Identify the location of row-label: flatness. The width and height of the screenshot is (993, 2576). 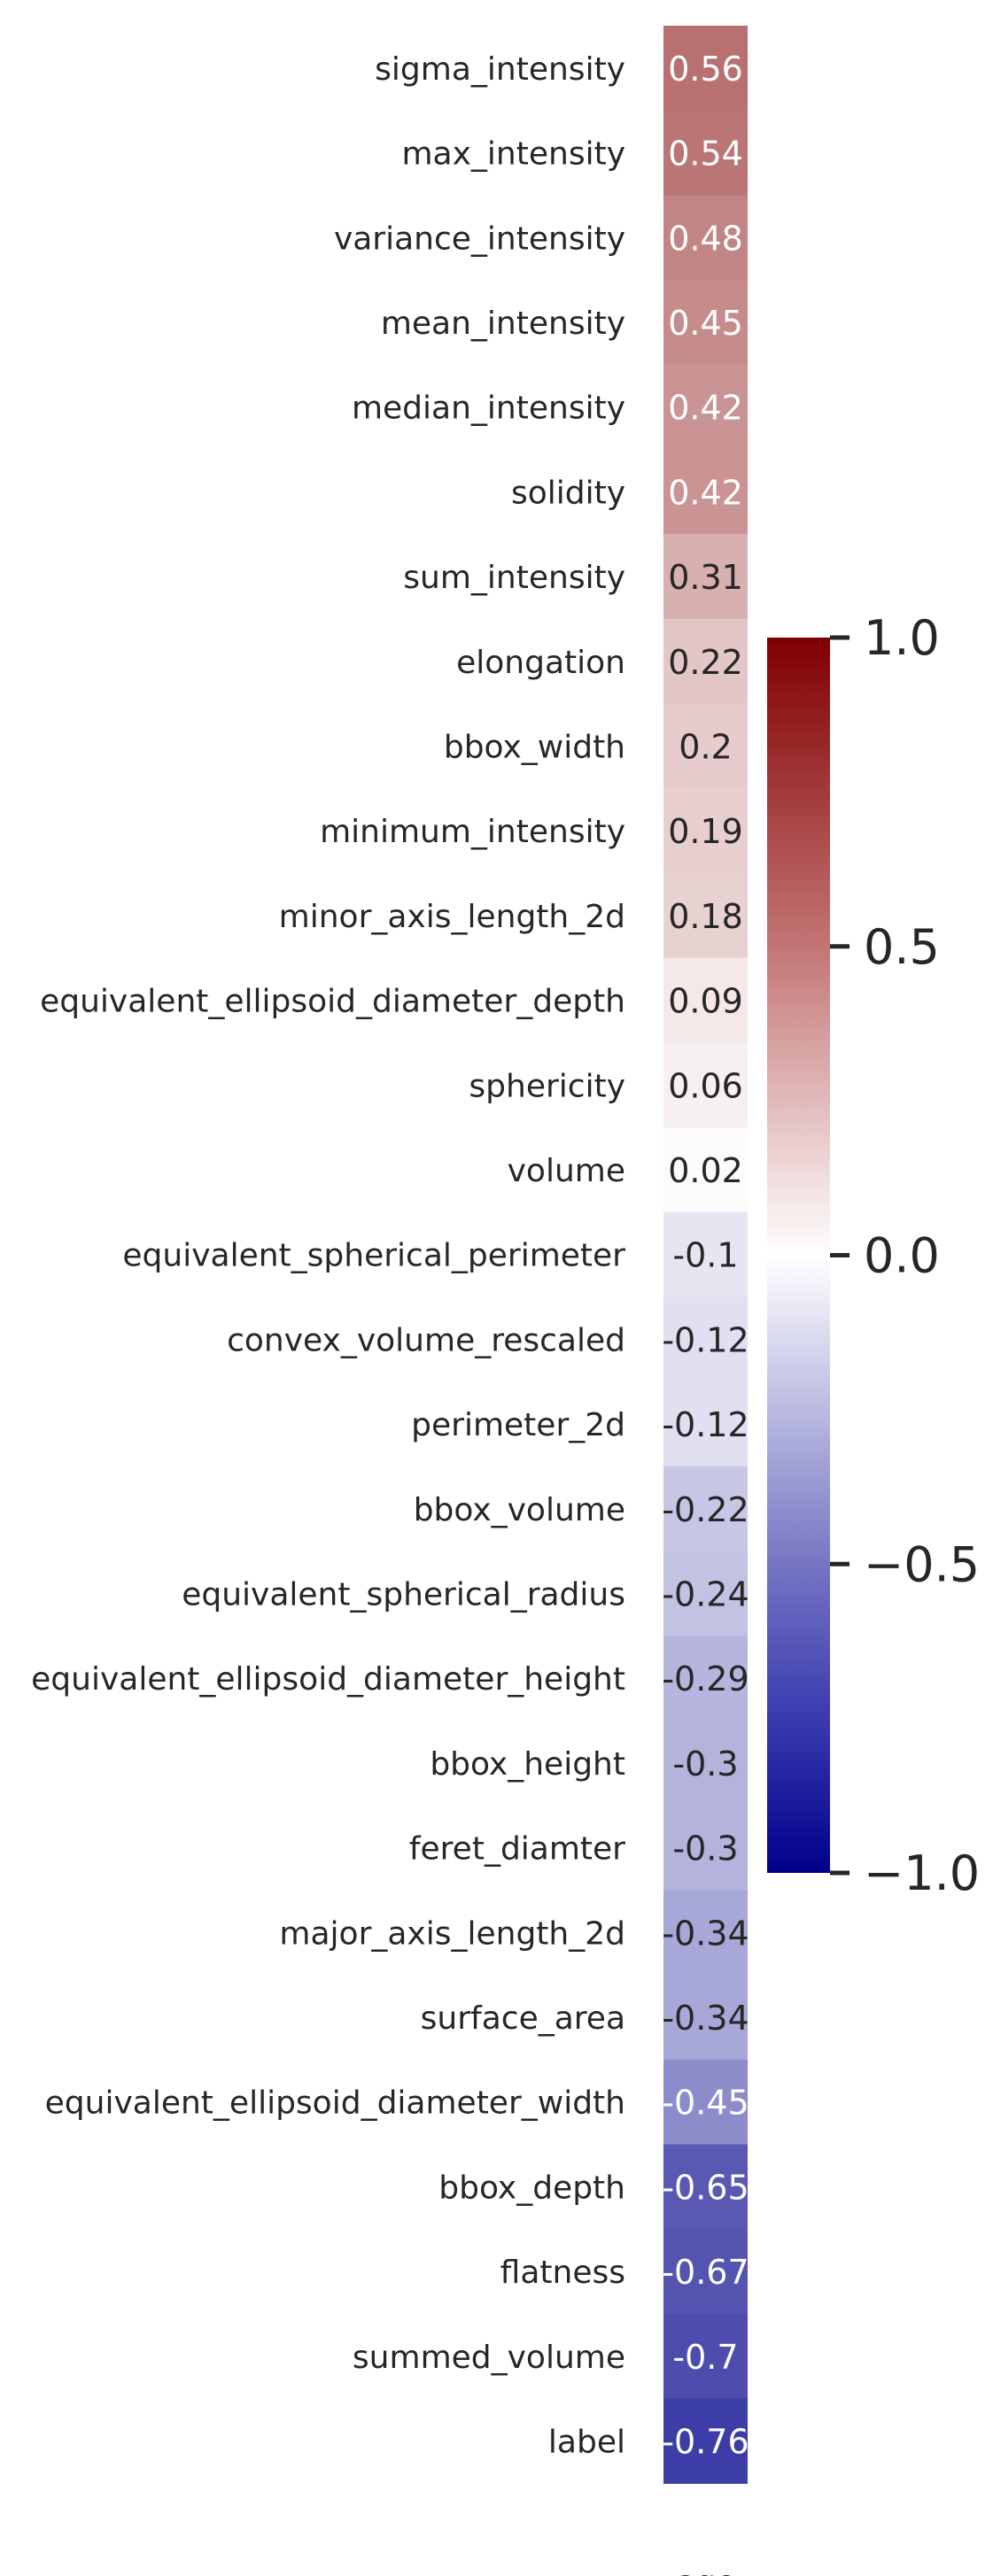
(562, 2273).